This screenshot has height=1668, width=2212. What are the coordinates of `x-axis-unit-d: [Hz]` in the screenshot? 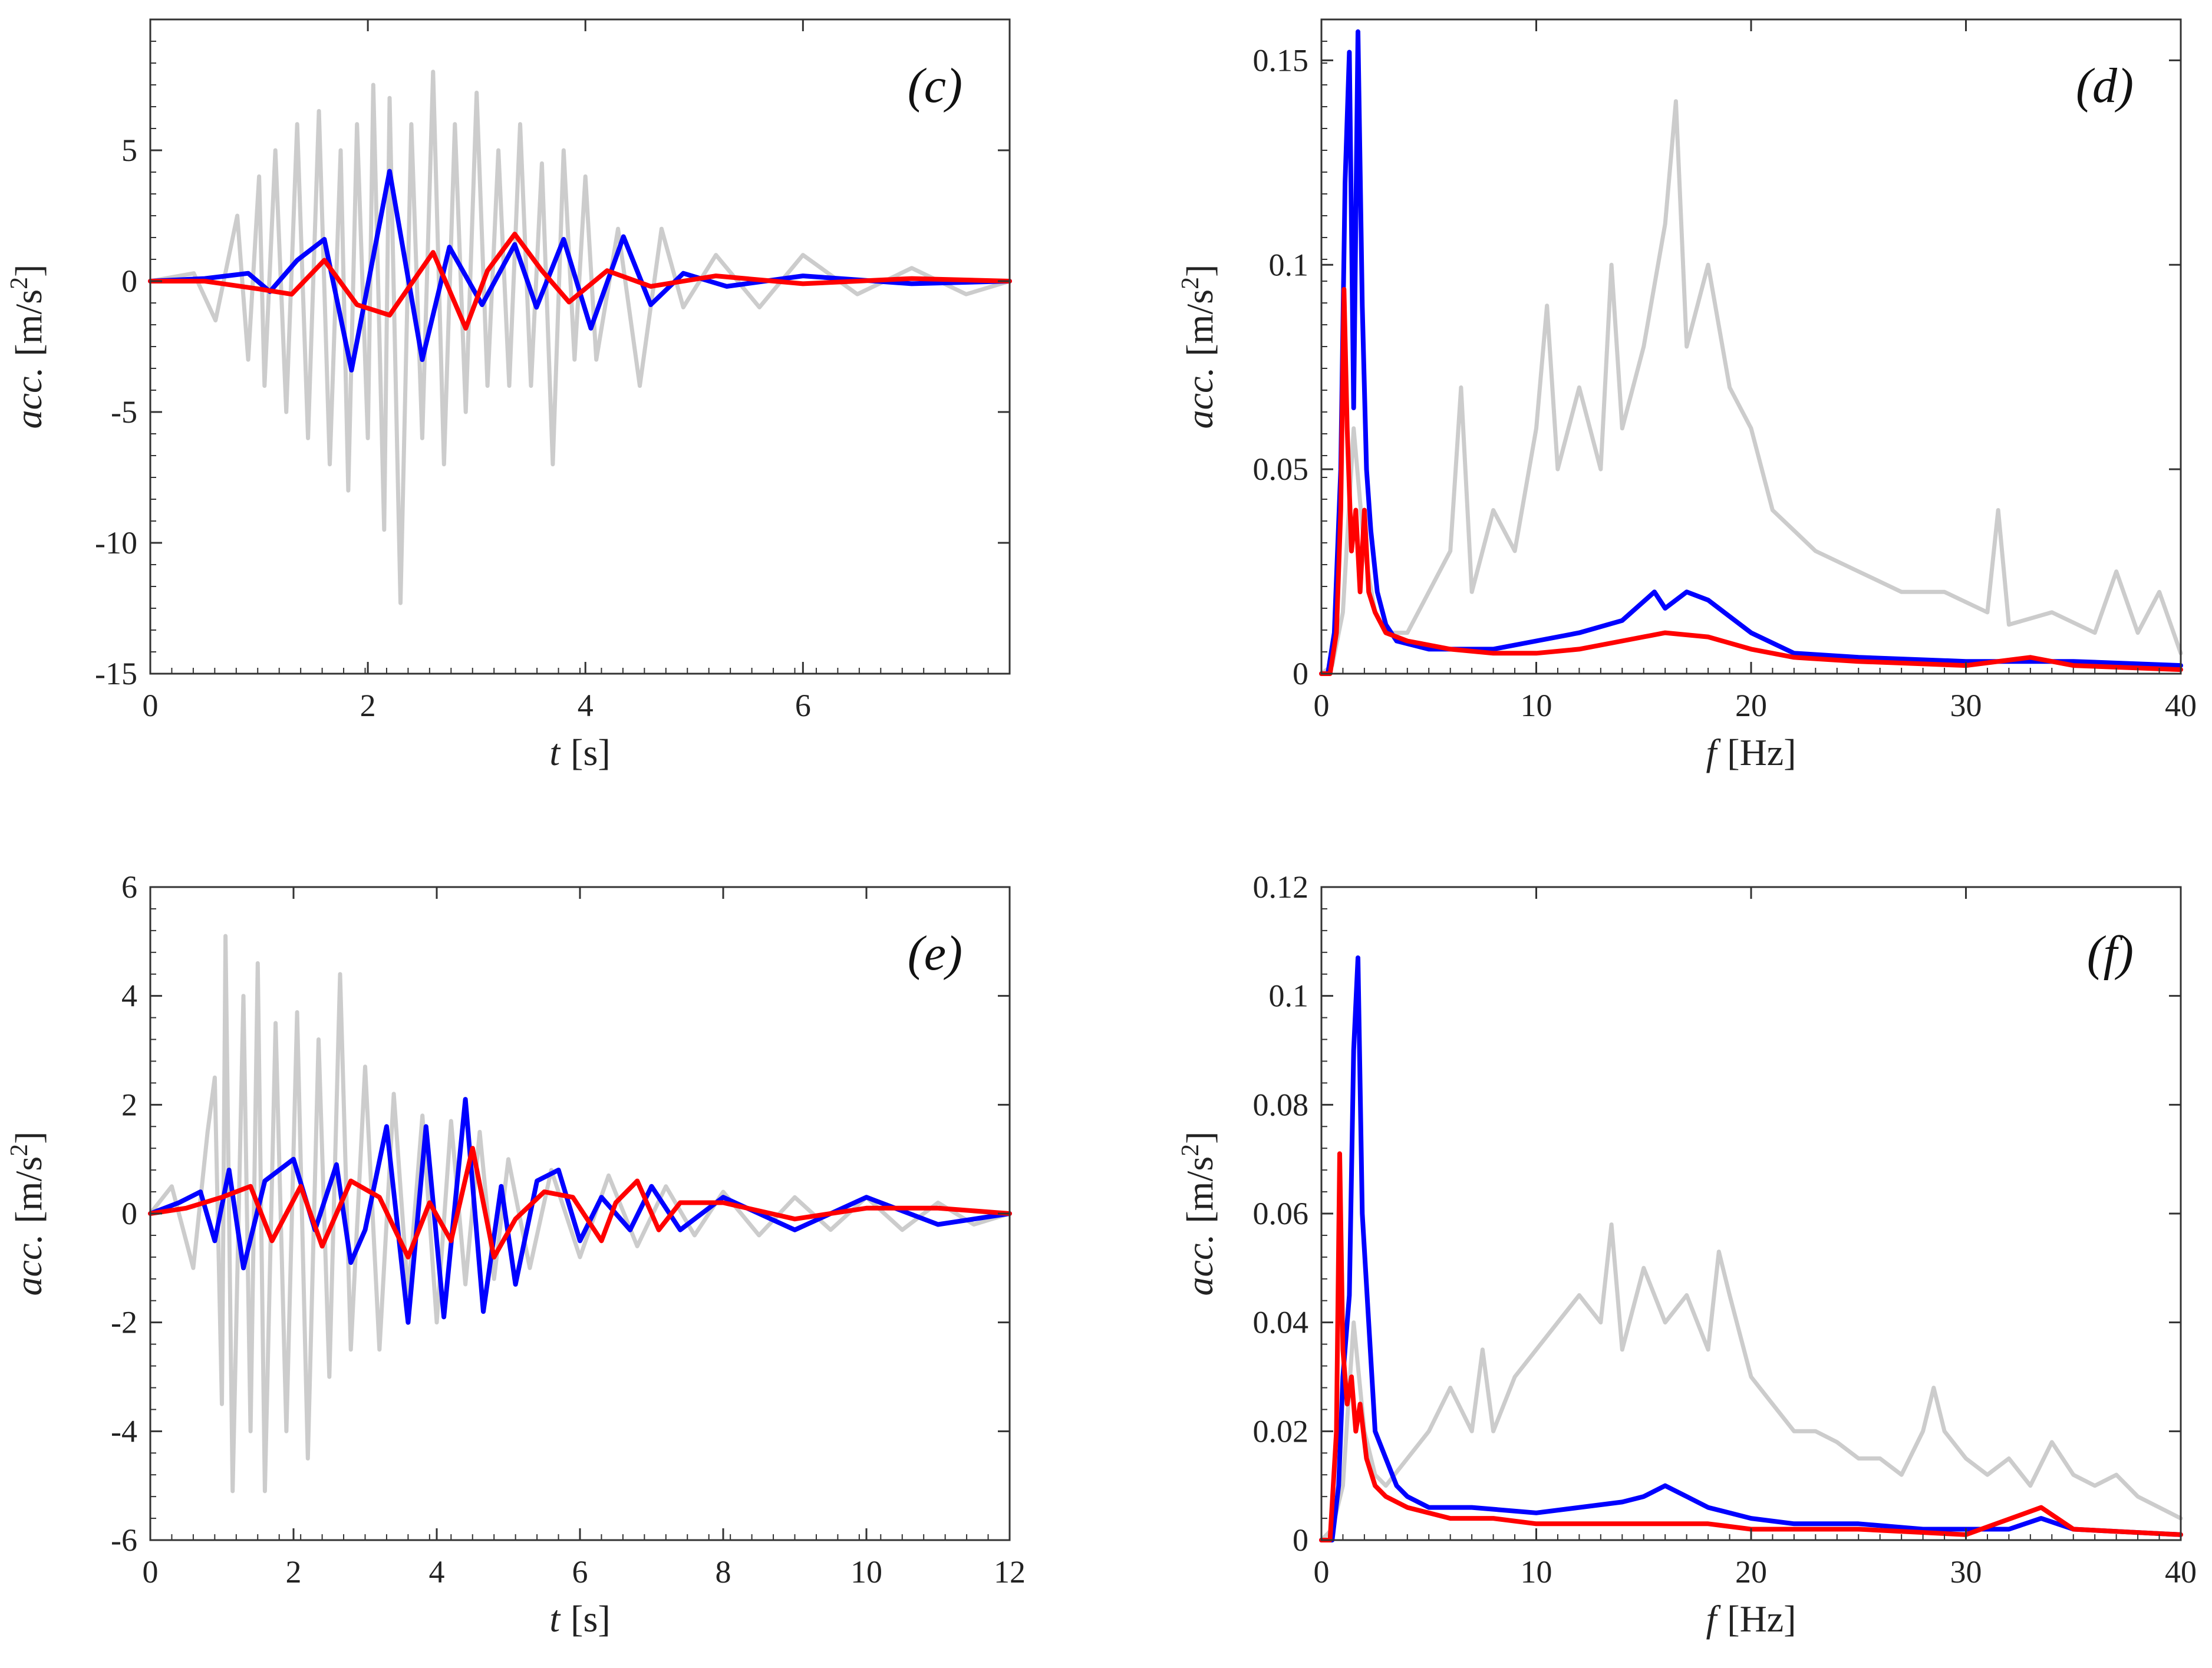 It's located at (1761, 752).